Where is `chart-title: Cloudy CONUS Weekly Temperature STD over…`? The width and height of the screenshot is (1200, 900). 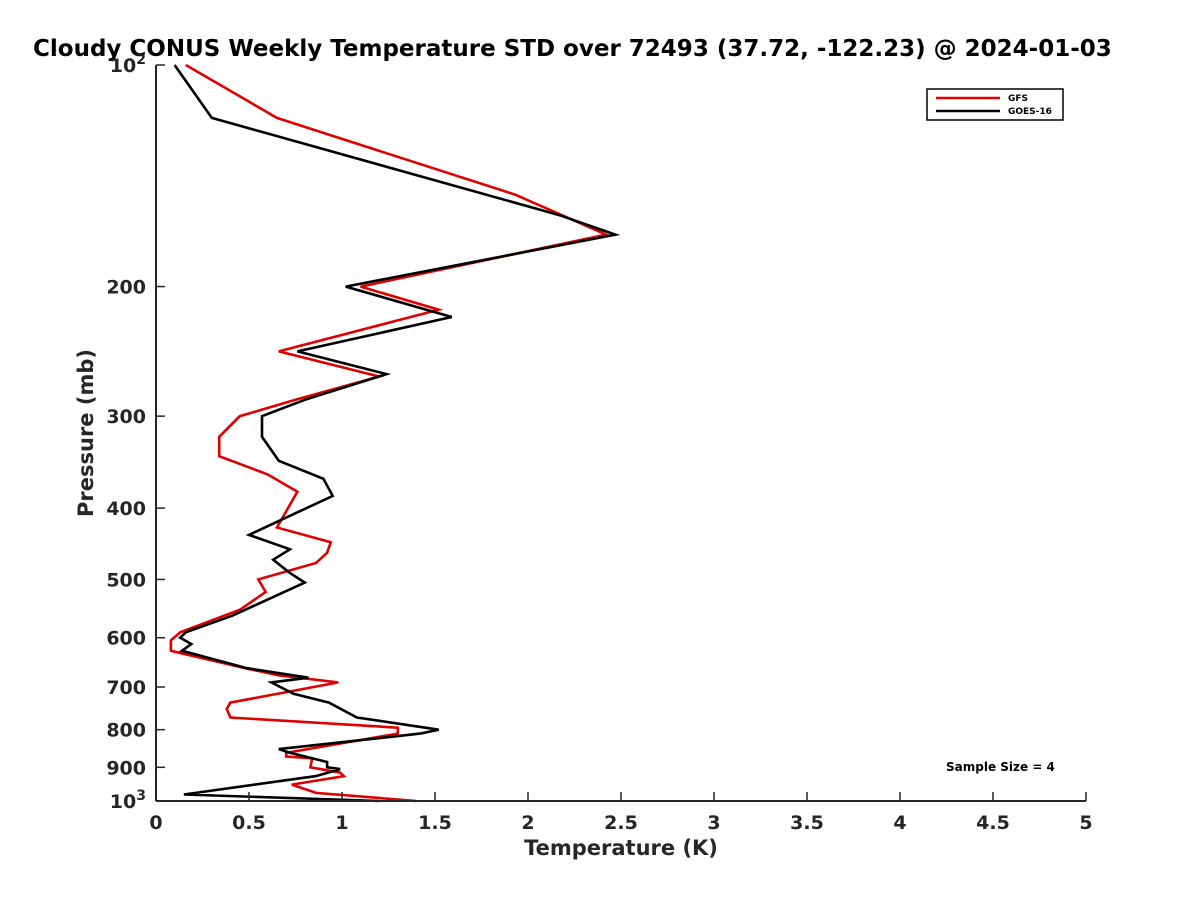
chart-title: Cloudy CONUS Weekly Temperature STD over… is located at coordinates (572, 49).